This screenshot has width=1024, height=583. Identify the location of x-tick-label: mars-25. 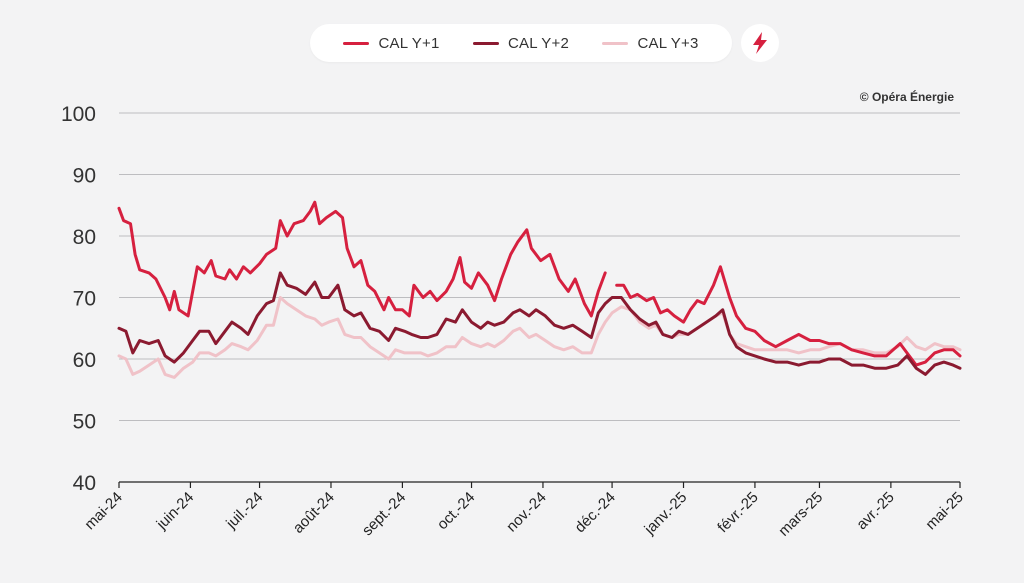
(800, 514).